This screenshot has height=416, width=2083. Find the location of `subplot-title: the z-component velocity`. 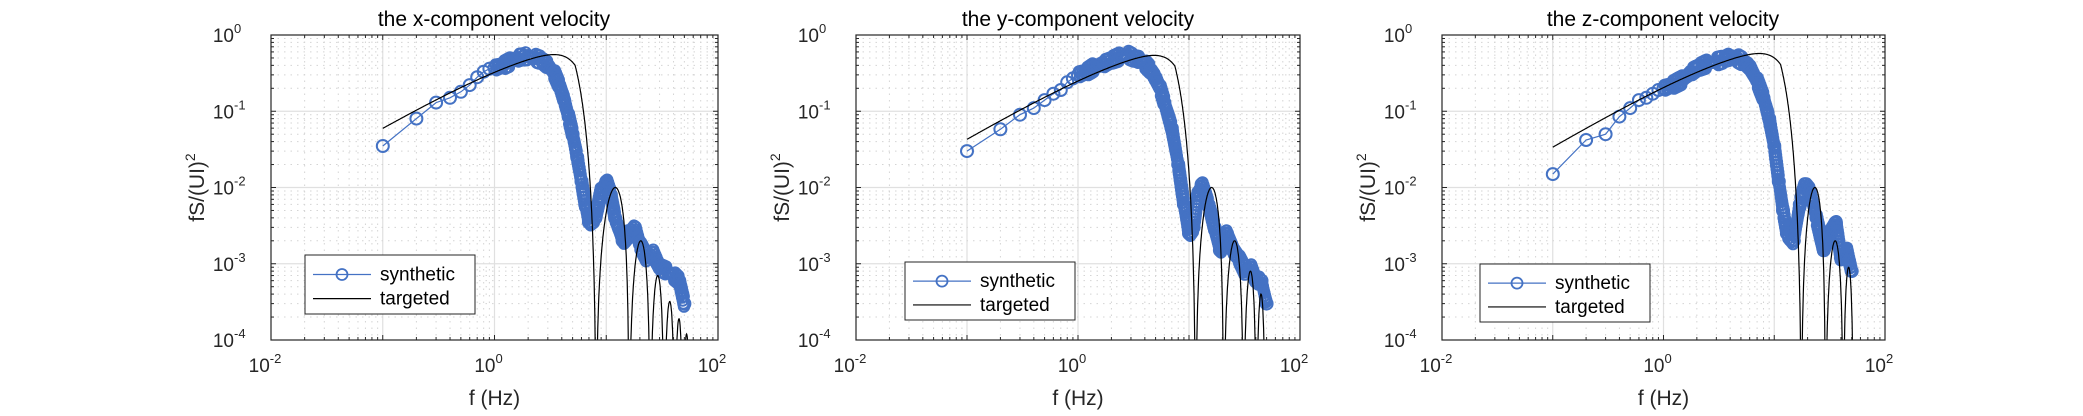

subplot-title: the z-component velocity is located at coordinates (1663, 19).